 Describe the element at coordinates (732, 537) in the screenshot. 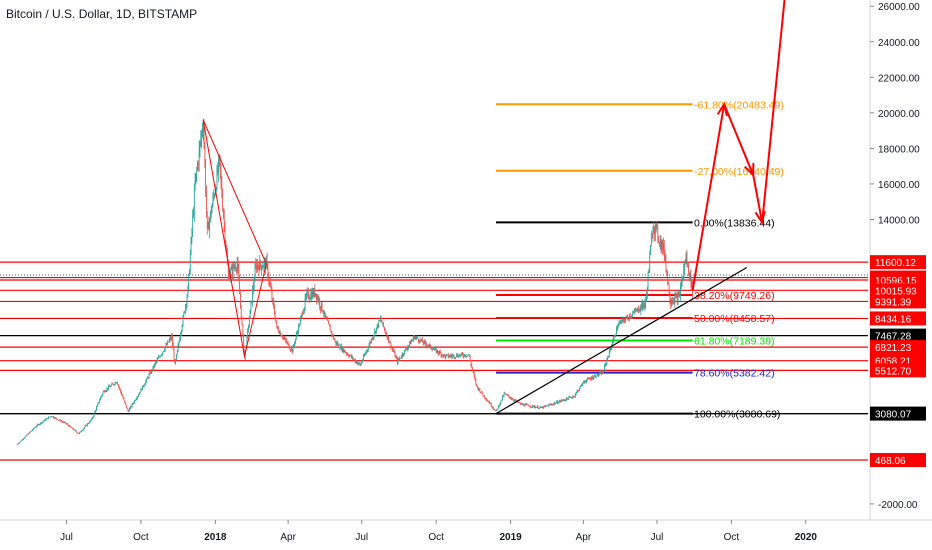

I see `x-tick-label: Oct` at that location.